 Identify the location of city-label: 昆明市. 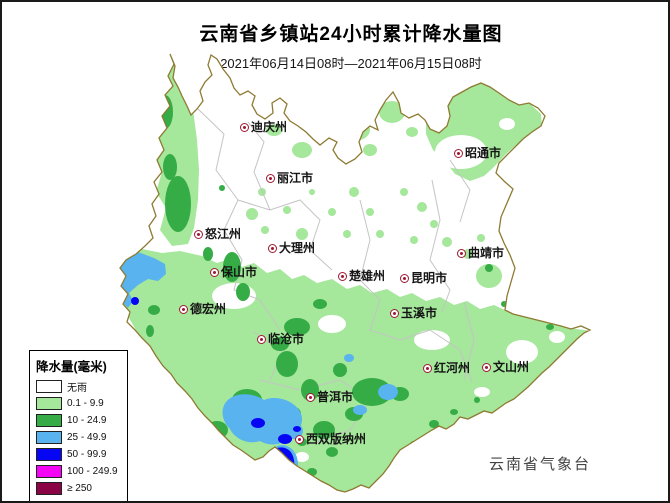
(423, 278).